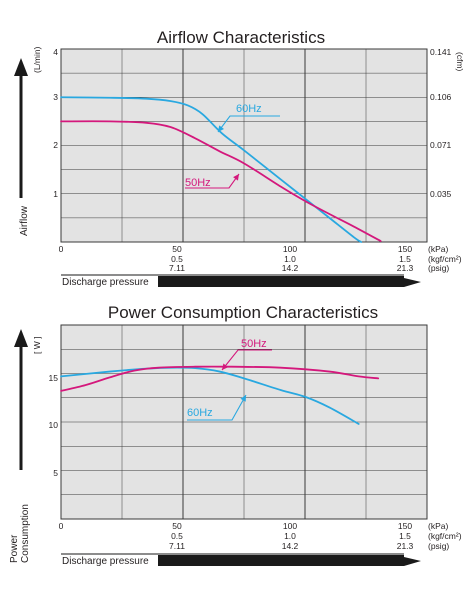 Image resolution: width=476 pixels, height=600 pixels. What do you see at coordinates (14, 548) in the screenshot?
I see `chart2-ylabel-line1: Power` at bounding box center [14, 548].